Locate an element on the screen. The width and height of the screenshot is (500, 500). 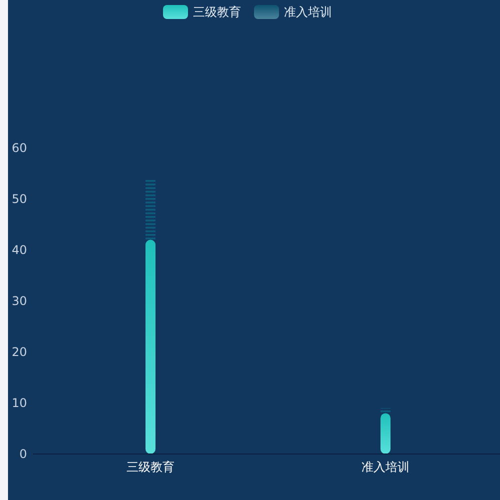
y-tick-label: 50 is located at coordinates (19, 199).